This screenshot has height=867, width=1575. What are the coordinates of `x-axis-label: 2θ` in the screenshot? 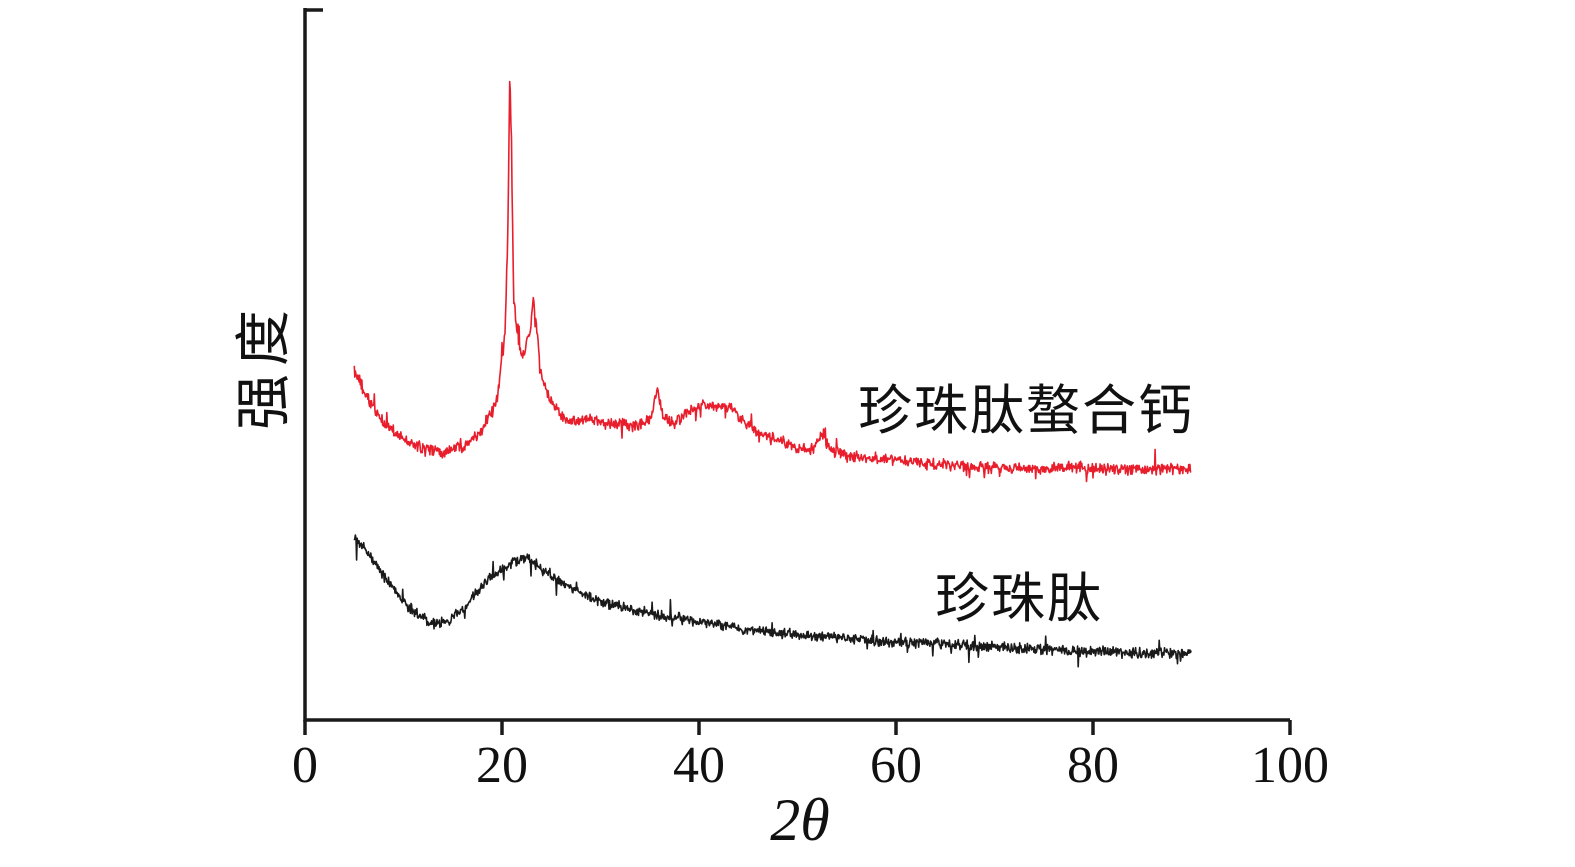 It's located at (800, 820).